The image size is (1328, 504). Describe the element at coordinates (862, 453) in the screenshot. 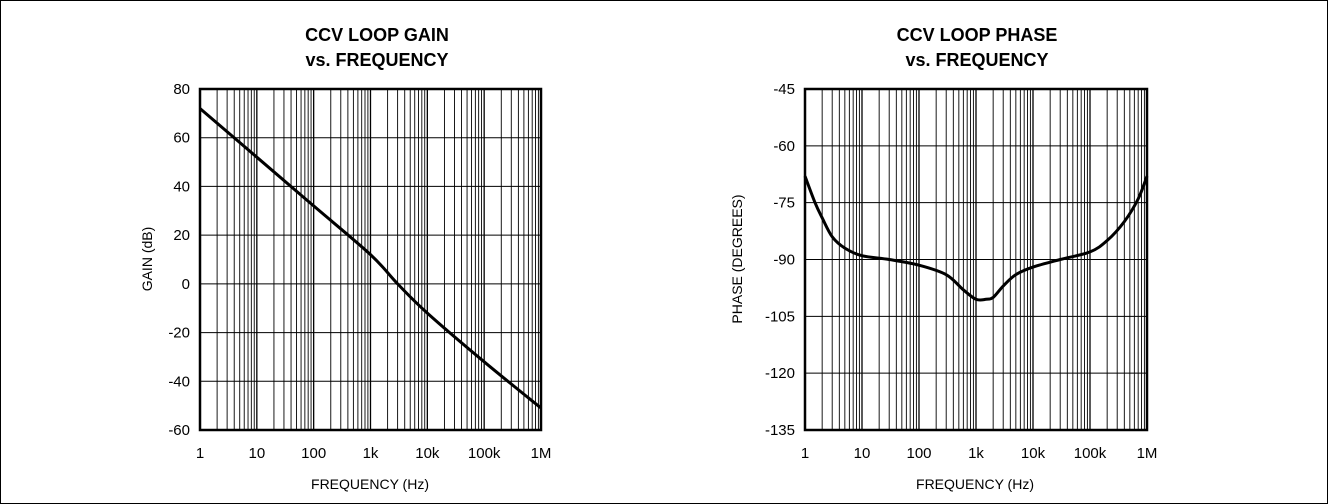

I see `phase-x-tick-label: 10` at that location.